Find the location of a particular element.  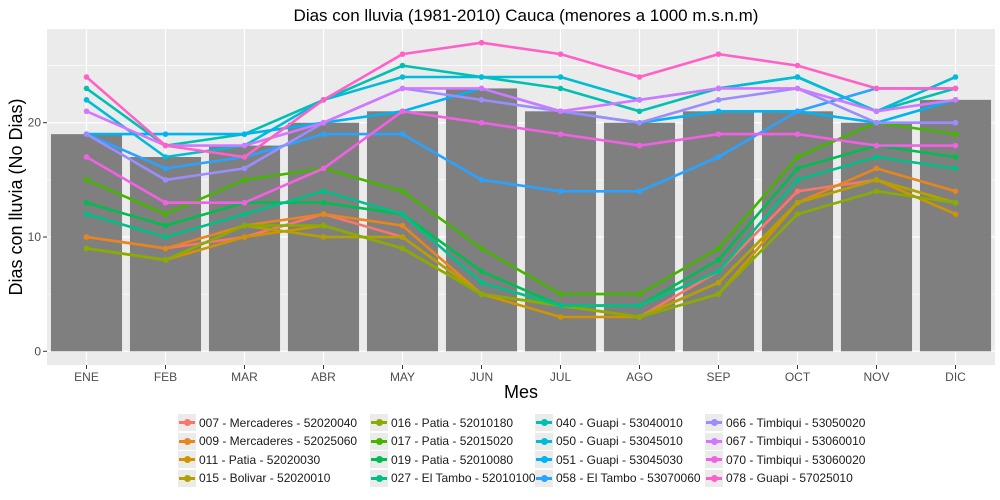

legend-label: 015 - Bolivar - 52020010 is located at coordinates (265, 478).